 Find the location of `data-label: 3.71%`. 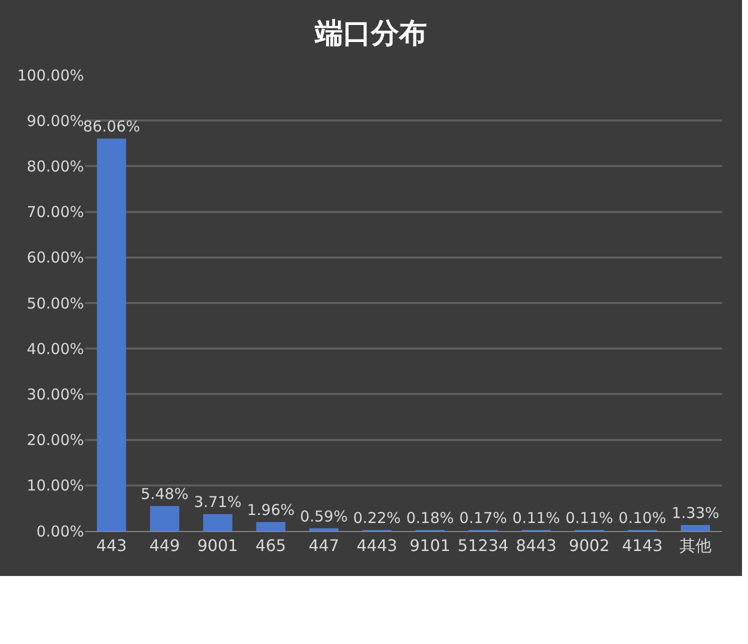

data-label: 3.71% is located at coordinates (218, 502).